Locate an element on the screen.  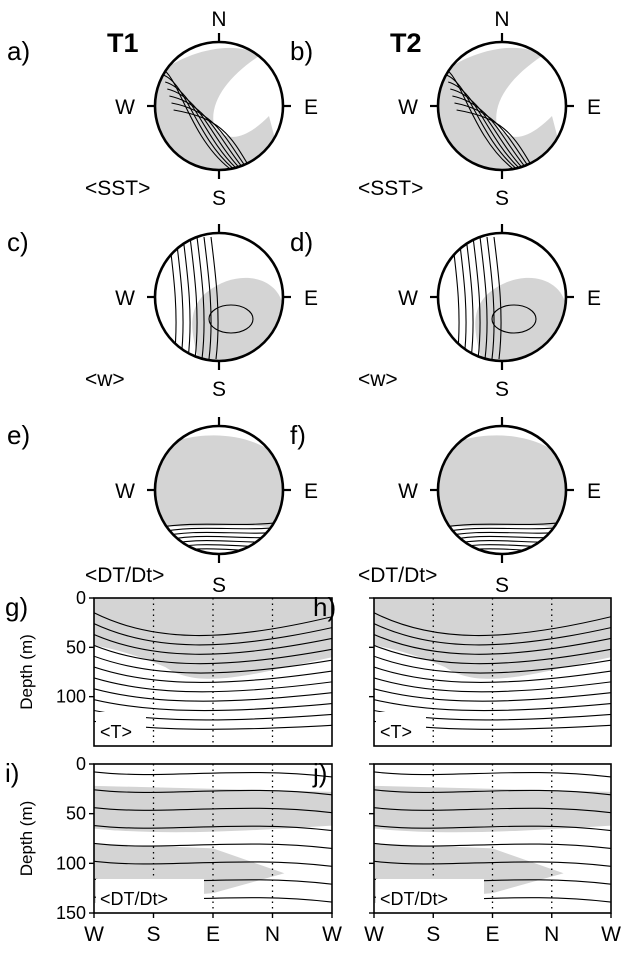
variable-label-i: <DT/Dt> is located at coordinates (134, 899).